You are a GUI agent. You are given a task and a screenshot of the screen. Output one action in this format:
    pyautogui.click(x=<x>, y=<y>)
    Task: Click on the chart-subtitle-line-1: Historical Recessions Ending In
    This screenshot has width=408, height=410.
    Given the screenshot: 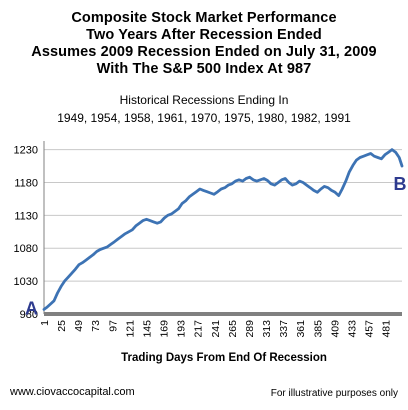 What is the action you would take?
    pyautogui.click(x=204, y=100)
    